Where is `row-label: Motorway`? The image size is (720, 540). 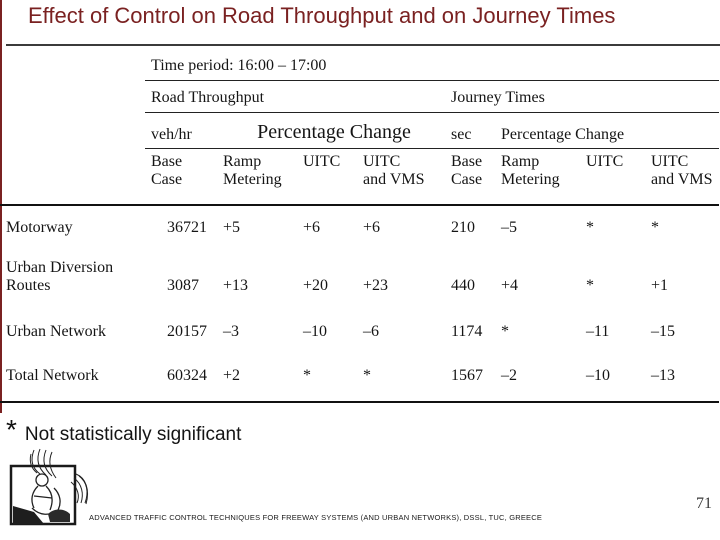
row-label: Motorway is located at coordinates (39, 227).